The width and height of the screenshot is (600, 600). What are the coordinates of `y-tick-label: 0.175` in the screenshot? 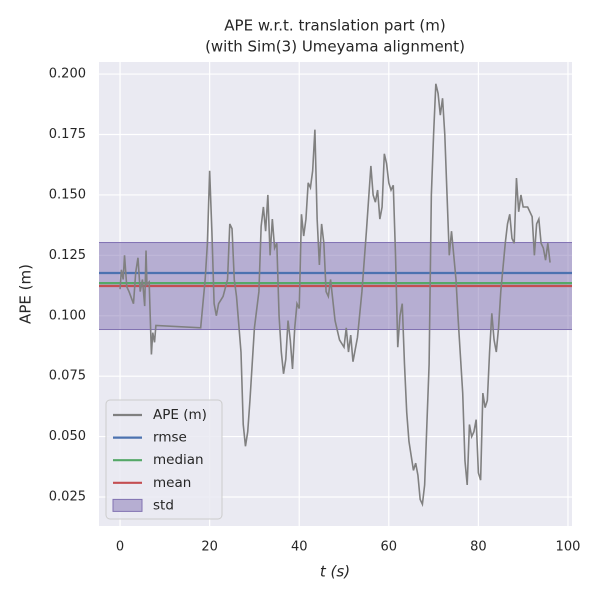 It's located at (67, 134).